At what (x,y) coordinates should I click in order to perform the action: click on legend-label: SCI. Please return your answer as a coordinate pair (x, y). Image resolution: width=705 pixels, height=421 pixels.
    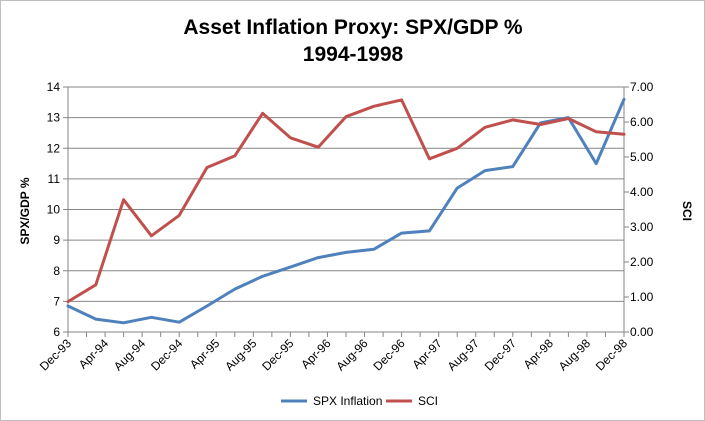
    Looking at the image, I should click on (428, 401).